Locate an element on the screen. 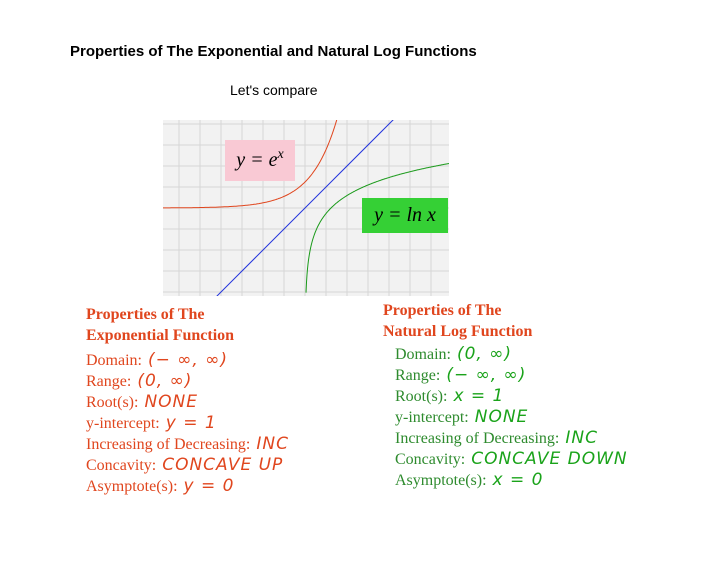 This screenshot has width=728, height=563. handwritten-answer: y = 1 is located at coordinates (191, 423).